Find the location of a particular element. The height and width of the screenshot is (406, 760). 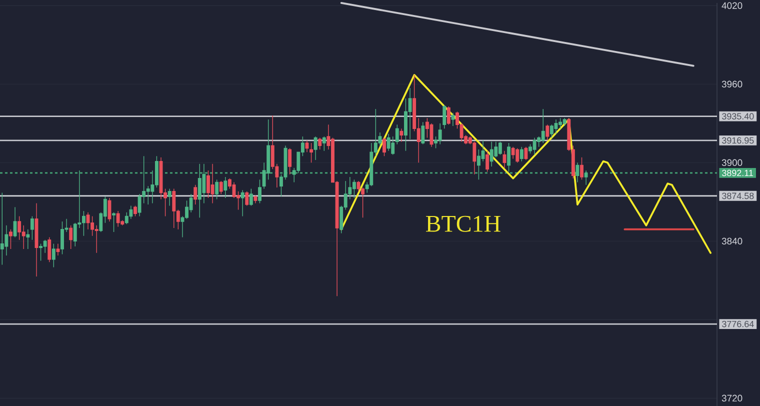

ref-line-label: 3776.64 is located at coordinates (738, 324).